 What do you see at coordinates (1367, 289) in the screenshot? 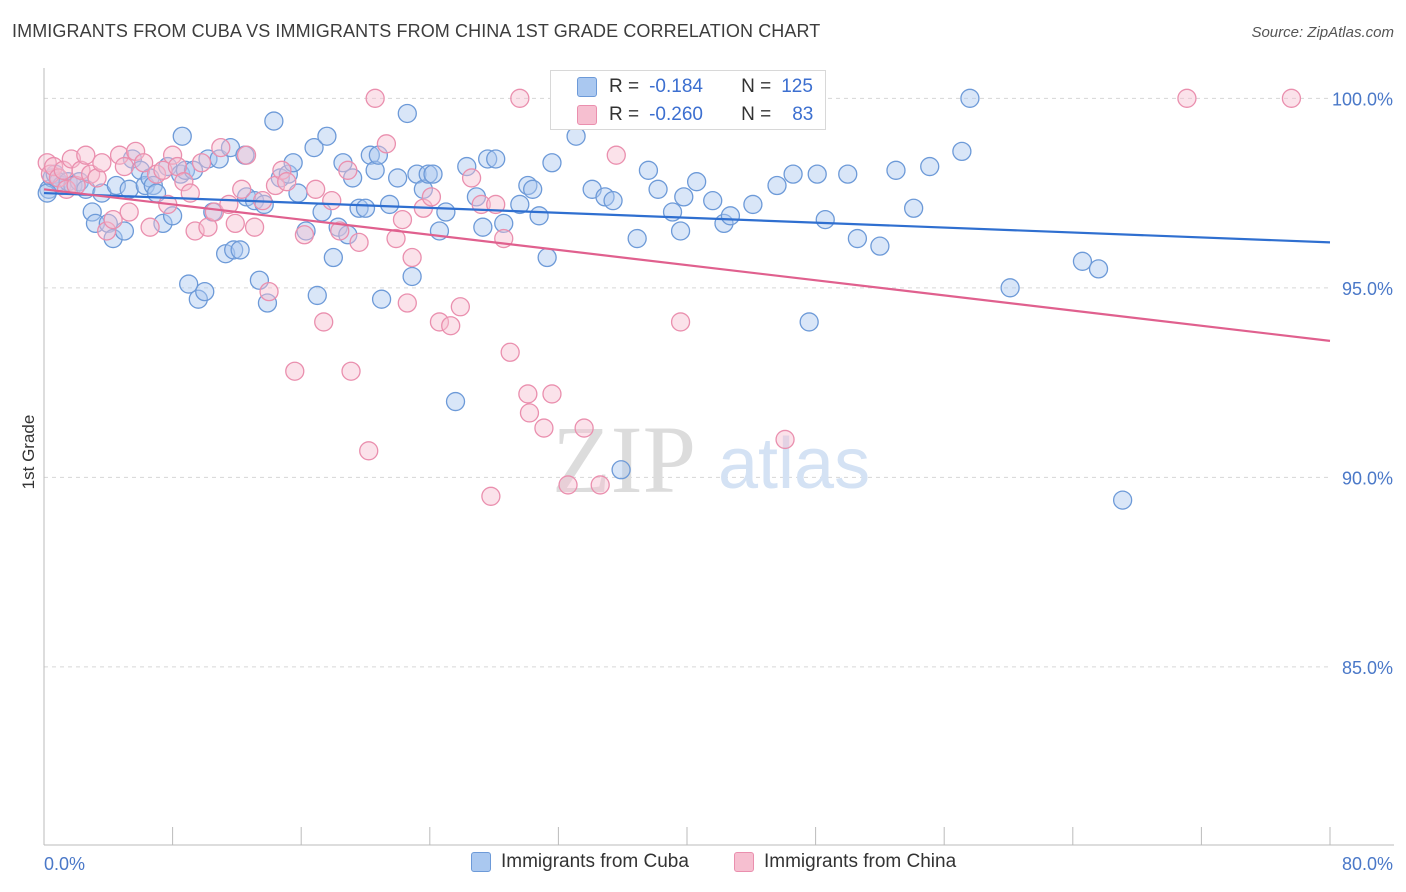
I see `y-tick-label-1: 95.0%` at bounding box center [1367, 289].